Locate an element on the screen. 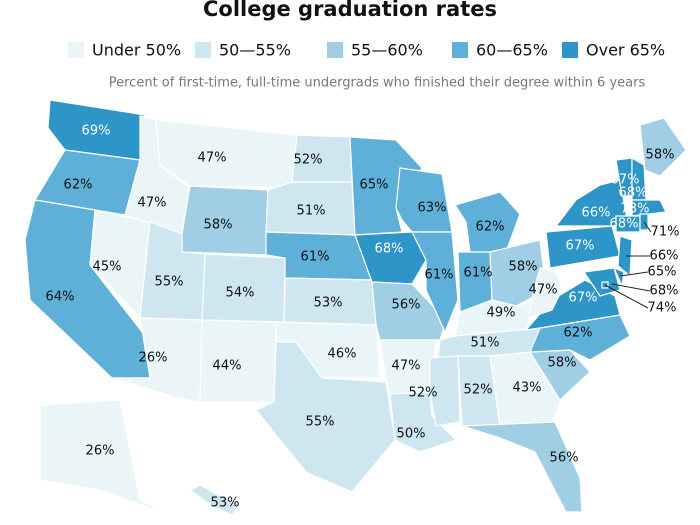 The width and height of the screenshot is (700, 525). legend: Under 50% 50—55% 55—60% 60—65% Over 65% is located at coordinates (366, 50).